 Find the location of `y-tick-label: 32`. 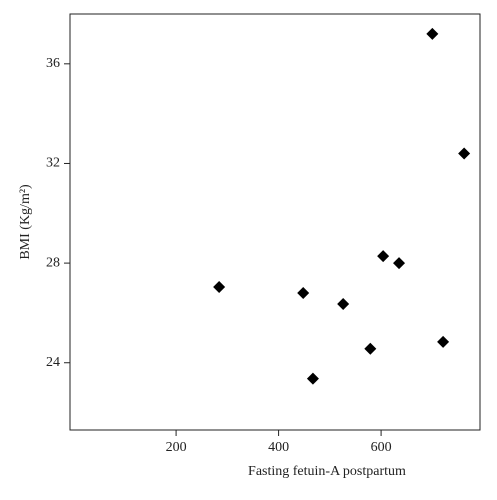

y-tick-label: 32 is located at coordinates (53, 163).